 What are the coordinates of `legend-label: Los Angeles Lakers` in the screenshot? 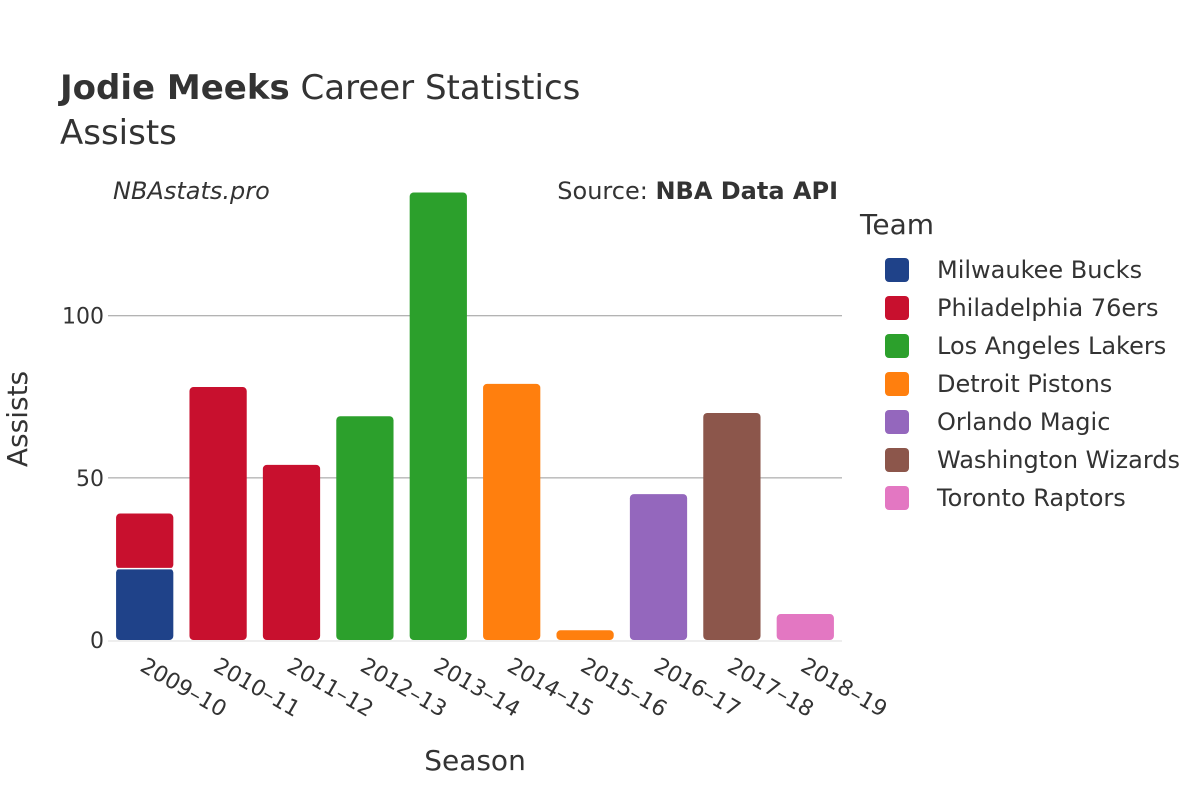 It's located at (1052, 346).